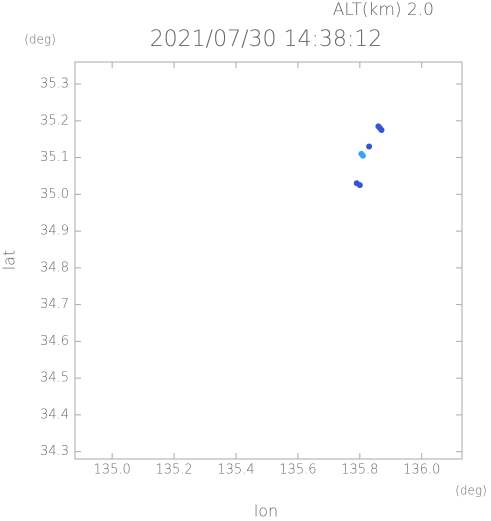  Describe the element at coordinates (54, 194) in the screenshot. I see `y-tick-label: 35.0` at that location.